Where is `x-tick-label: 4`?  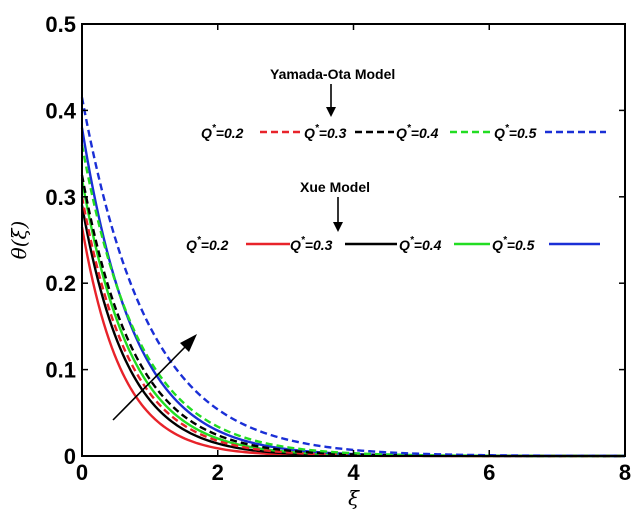 x-tick-label: 4 is located at coordinates (353, 472).